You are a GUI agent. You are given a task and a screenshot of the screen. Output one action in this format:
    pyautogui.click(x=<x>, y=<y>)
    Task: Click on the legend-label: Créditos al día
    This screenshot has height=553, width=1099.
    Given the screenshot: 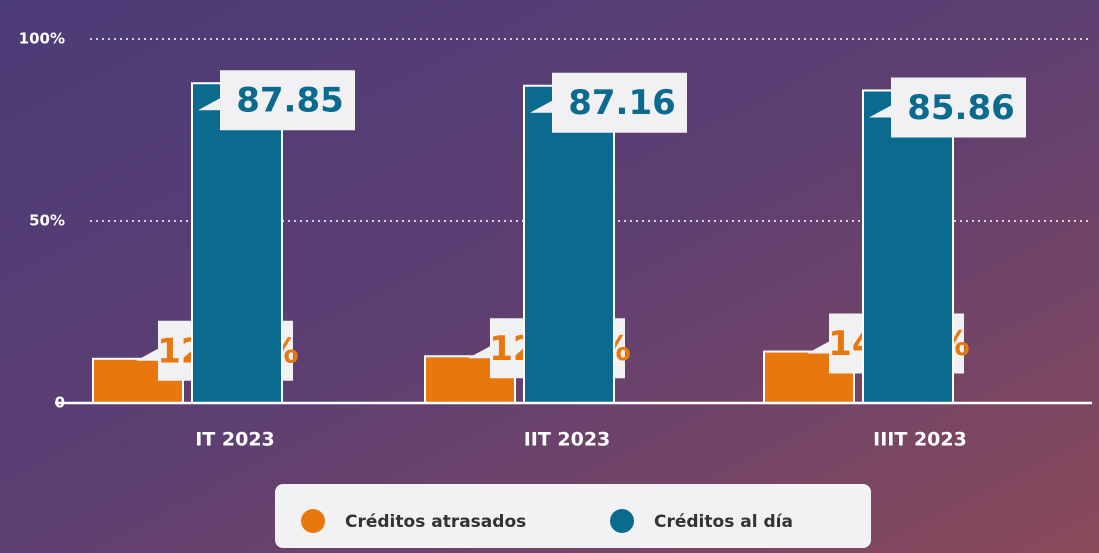 What is the action you would take?
    pyautogui.click(x=723, y=522)
    